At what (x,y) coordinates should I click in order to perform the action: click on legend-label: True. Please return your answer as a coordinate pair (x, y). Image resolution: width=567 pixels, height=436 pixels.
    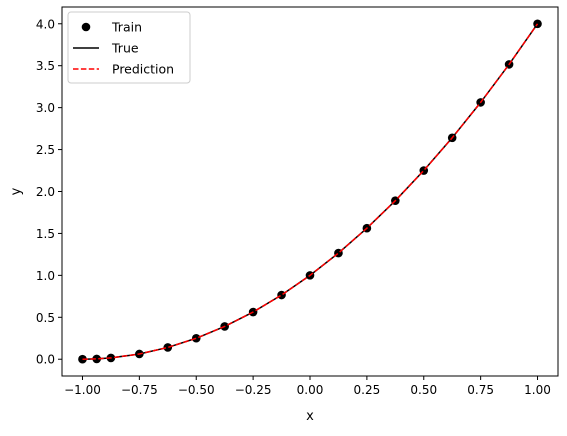
    Looking at the image, I should click on (125, 48).